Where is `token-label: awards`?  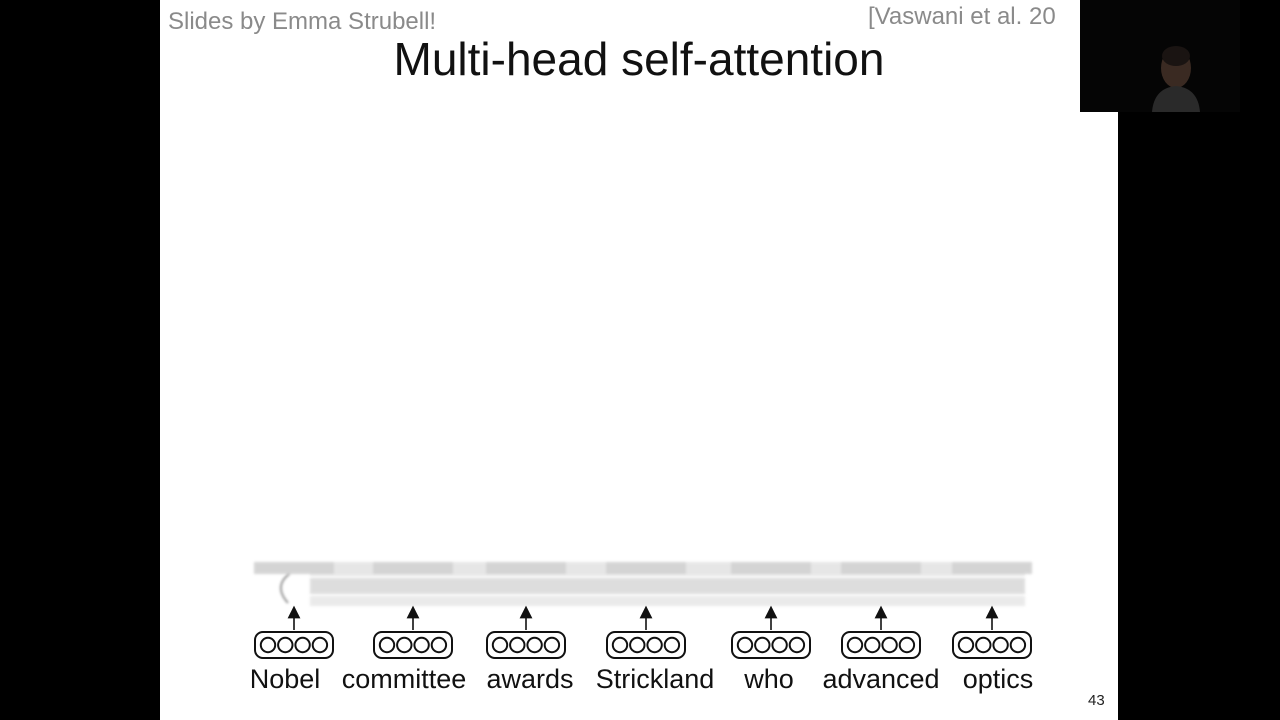
token-label: awards is located at coordinates (530, 679).